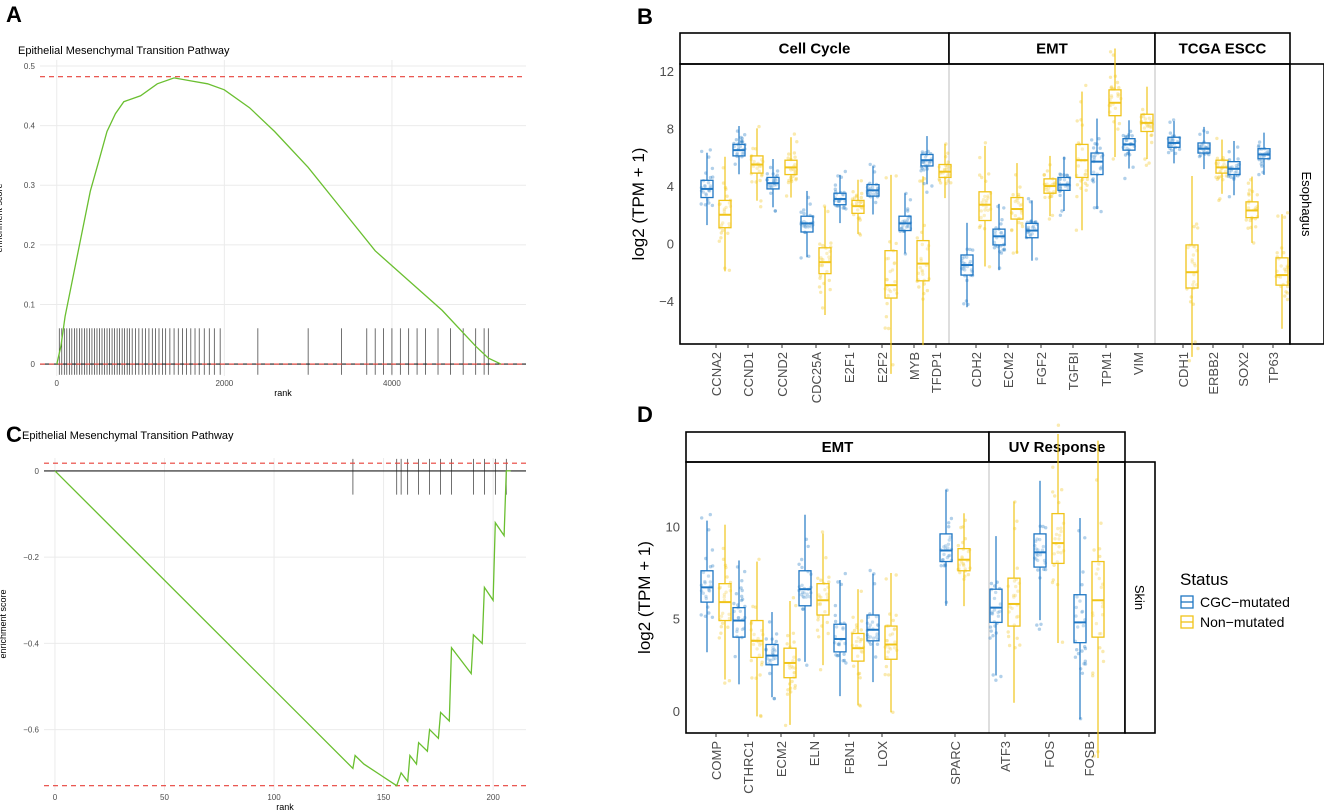  What do you see at coordinates (1138, 363) in the screenshot?
I see `x-tick-label: VIM` at bounding box center [1138, 363].